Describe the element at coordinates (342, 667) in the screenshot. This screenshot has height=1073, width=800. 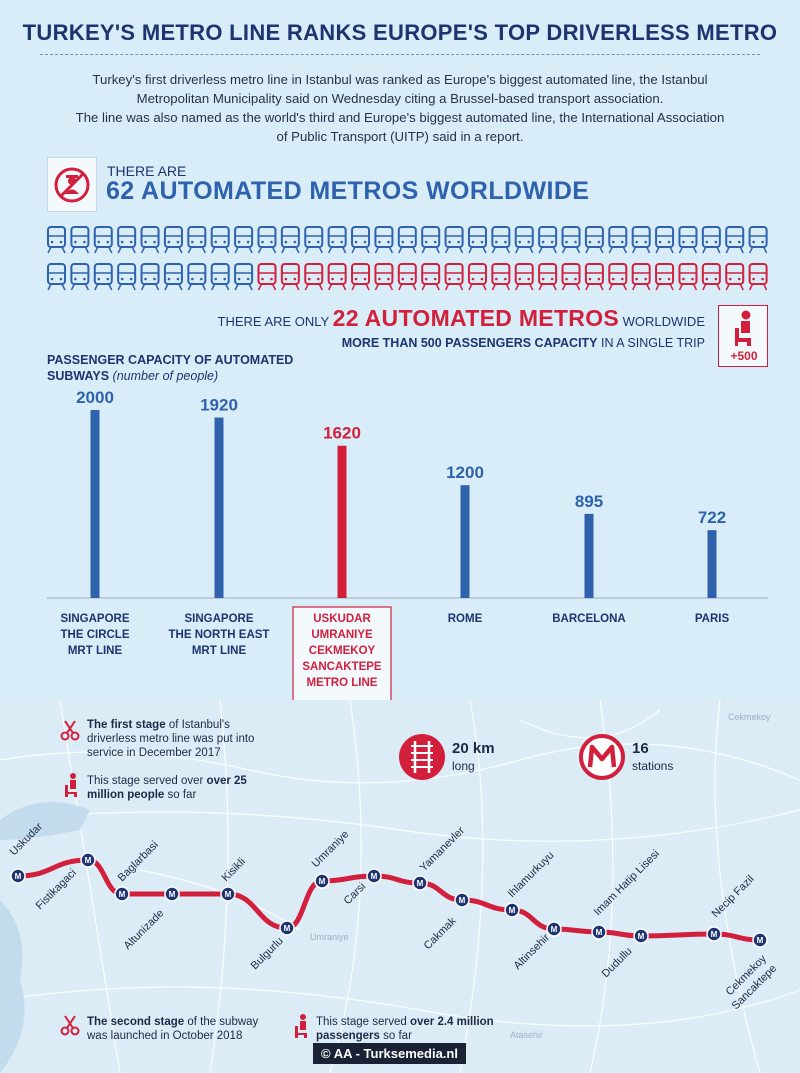
I see `category-label: SANCAKTEPE` at that location.